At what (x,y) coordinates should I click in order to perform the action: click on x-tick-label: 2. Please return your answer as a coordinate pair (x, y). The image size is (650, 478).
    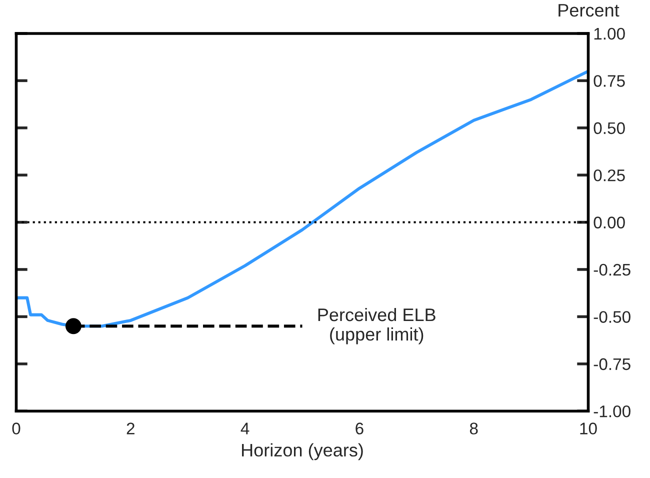
    Looking at the image, I should click on (130, 428).